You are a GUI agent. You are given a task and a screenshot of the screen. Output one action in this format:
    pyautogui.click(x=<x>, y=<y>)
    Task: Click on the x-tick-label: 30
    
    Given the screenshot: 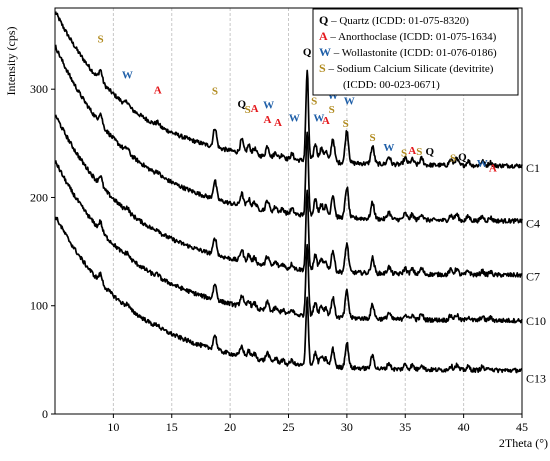 What is the action you would take?
    pyautogui.click(x=347, y=427)
    